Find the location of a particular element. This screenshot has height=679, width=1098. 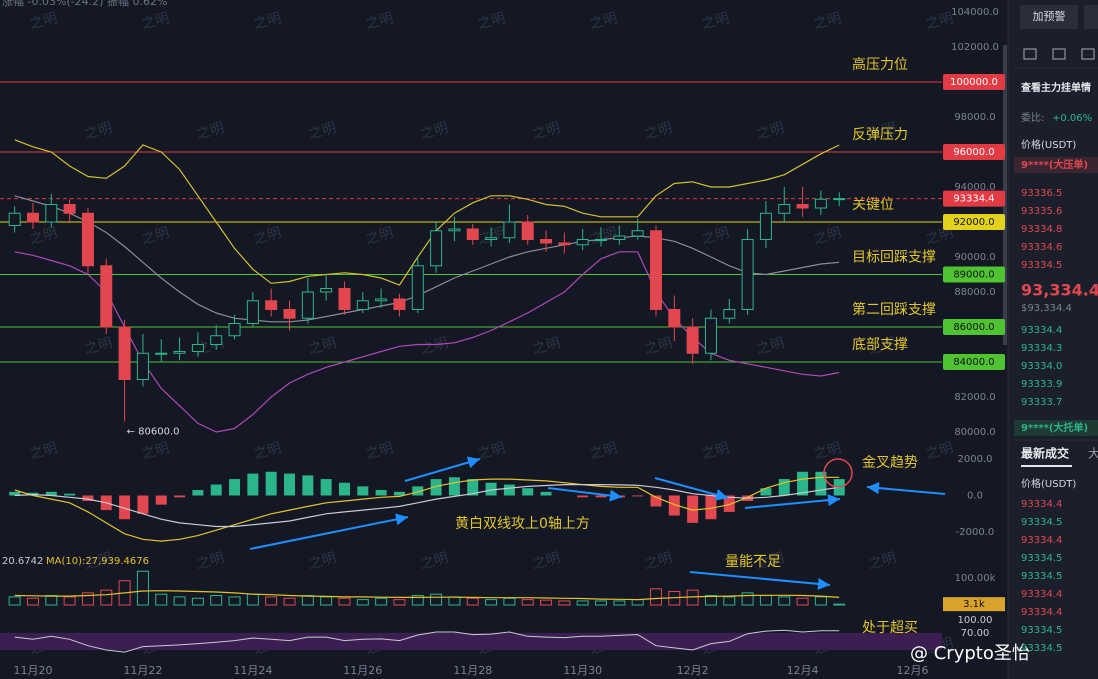

layout-icons is located at coordinates (1059, 54).